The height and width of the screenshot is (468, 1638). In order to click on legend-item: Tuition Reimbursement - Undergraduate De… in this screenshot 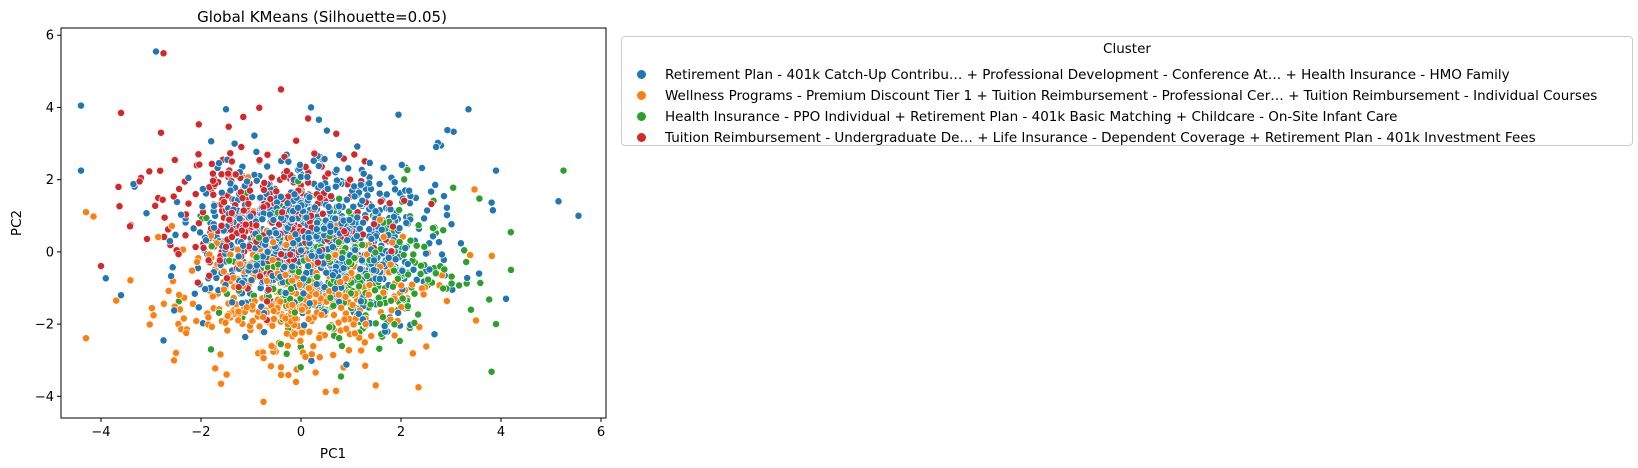, I will do `click(1086, 137)`.